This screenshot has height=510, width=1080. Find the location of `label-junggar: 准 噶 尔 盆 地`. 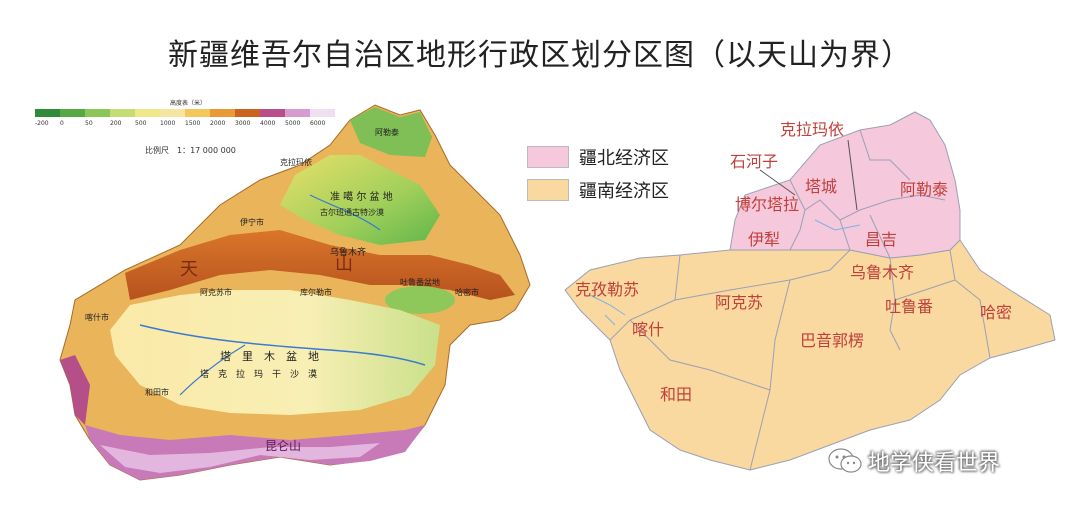

label-junggar: 准 噶 尔 盆 地 is located at coordinates (361, 196).